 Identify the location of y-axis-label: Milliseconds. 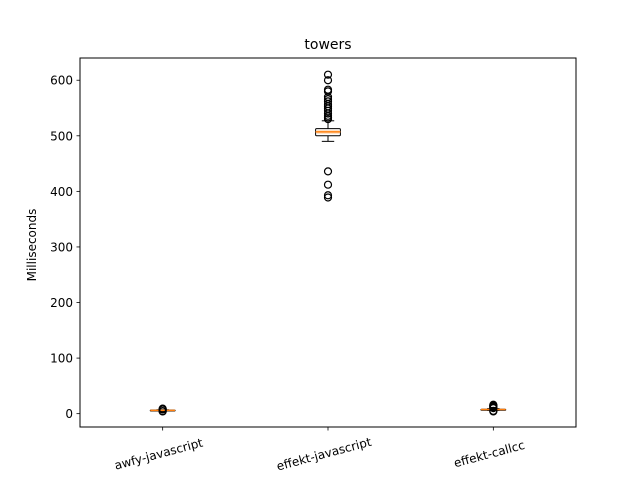
(32, 245).